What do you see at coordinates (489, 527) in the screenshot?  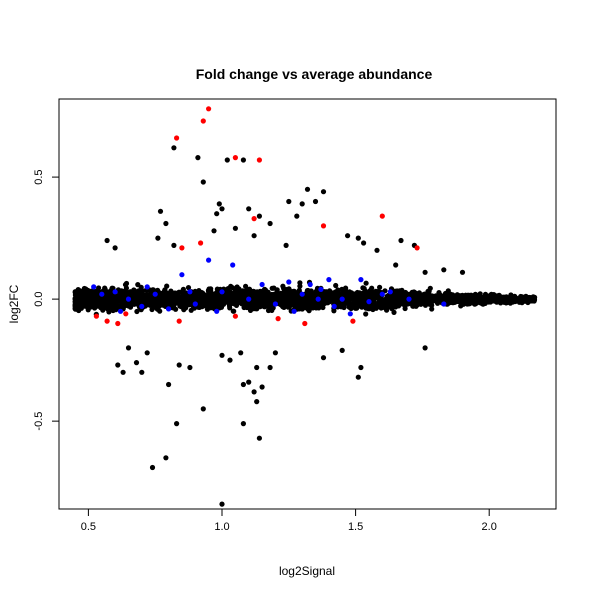 I see `x-tick-label: 2.0` at bounding box center [489, 527].